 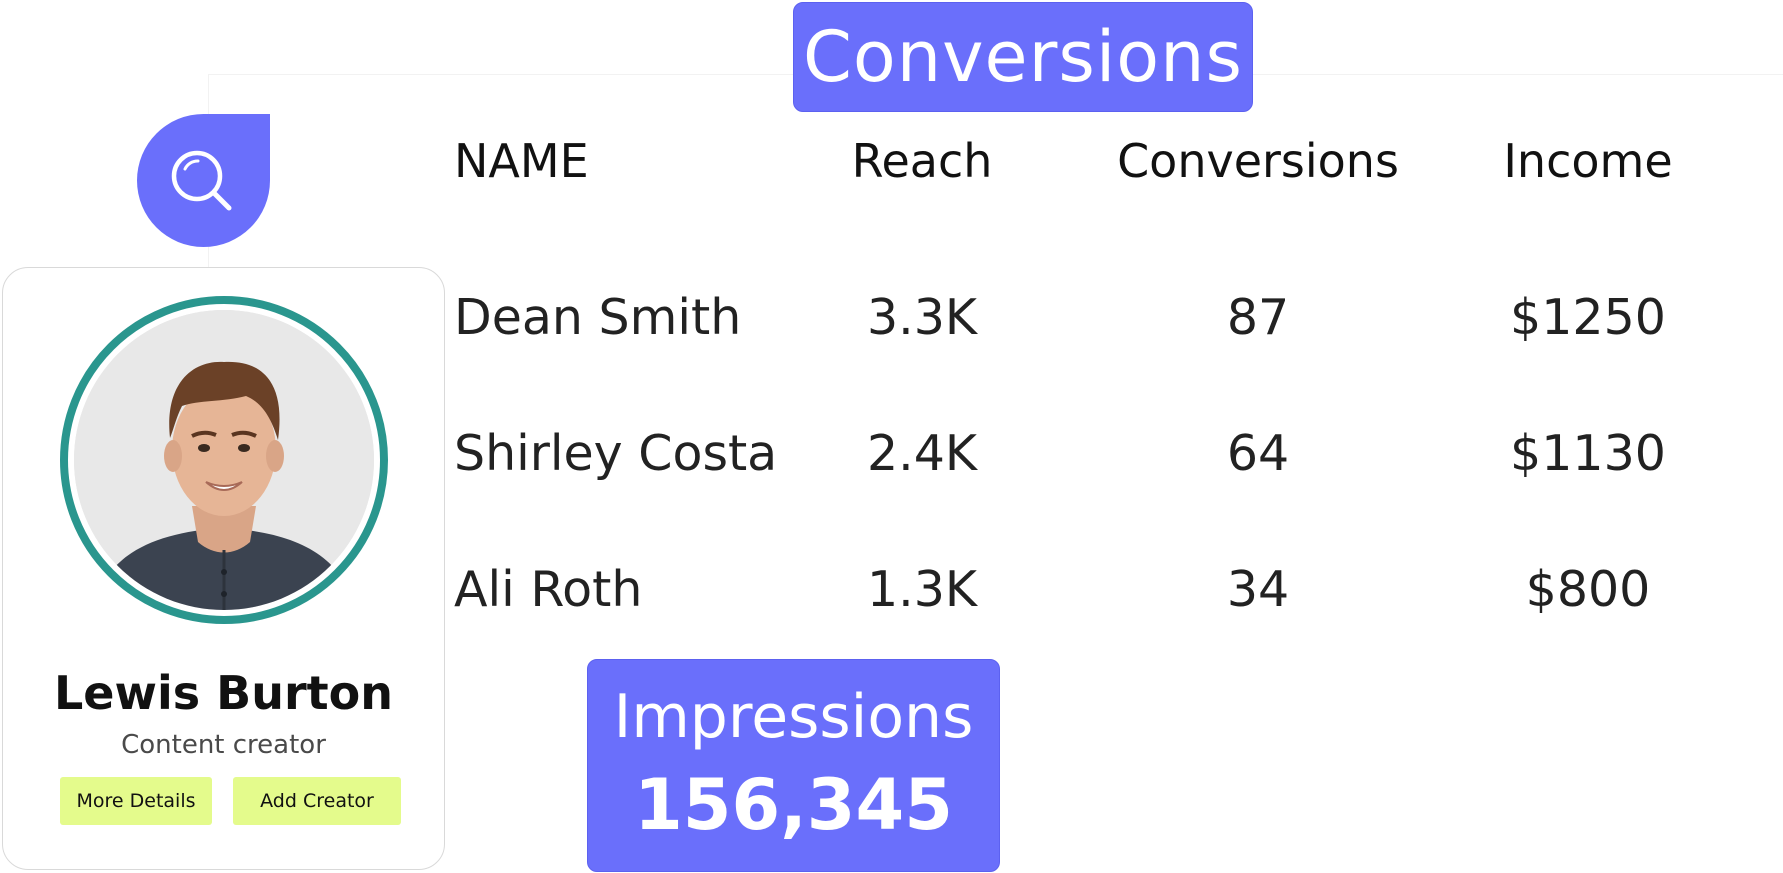 What do you see at coordinates (922, 317) in the screenshot?
I see `table-cell-reach: 3.3K` at bounding box center [922, 317].